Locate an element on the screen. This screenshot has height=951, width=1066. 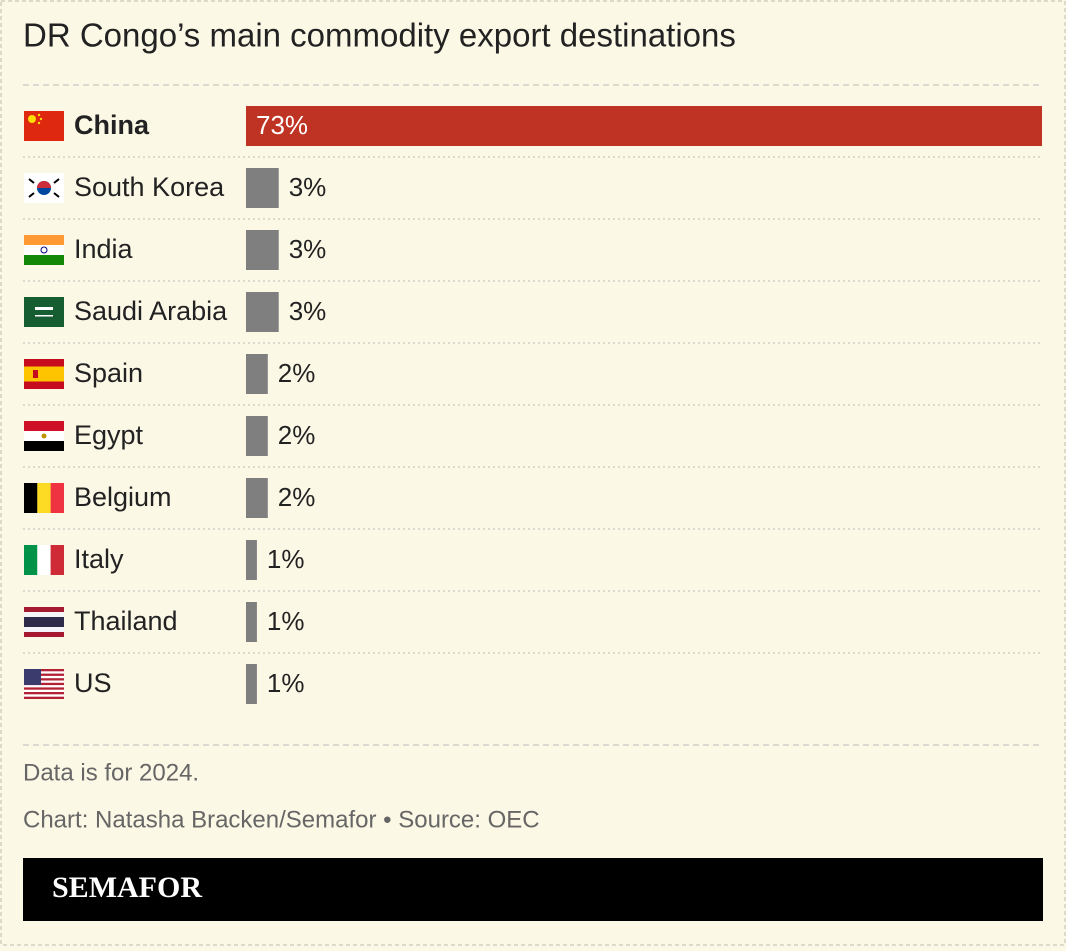
category-label: South Korea is located at coordinates (149, 187).